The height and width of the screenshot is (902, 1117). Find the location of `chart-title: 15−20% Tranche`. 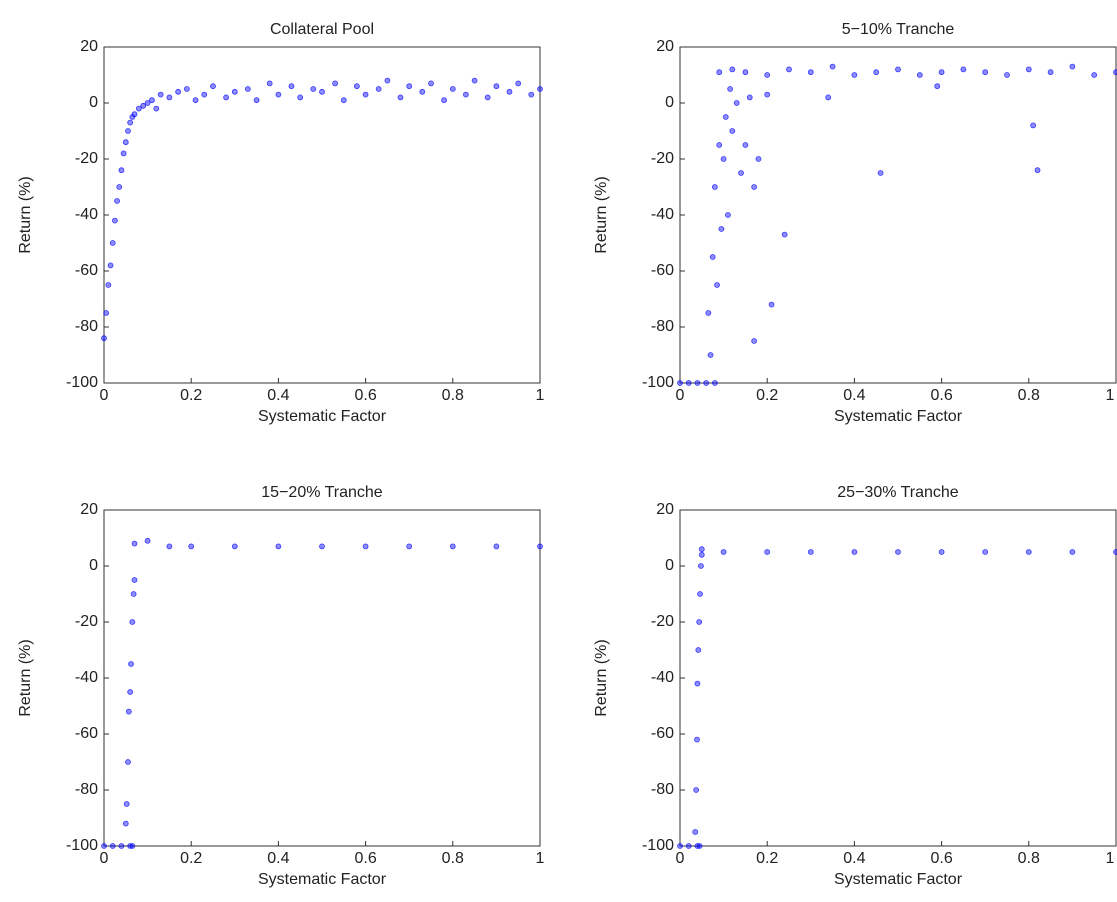

chart-title: 15−20% Tranche is located at coordinates (322, 492).